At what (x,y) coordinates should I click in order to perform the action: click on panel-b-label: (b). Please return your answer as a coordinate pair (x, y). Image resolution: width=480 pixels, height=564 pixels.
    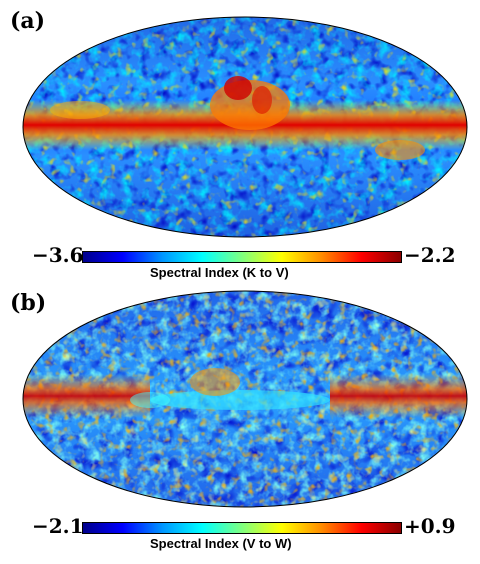
    Looking at the image, I should click on (28, 303).